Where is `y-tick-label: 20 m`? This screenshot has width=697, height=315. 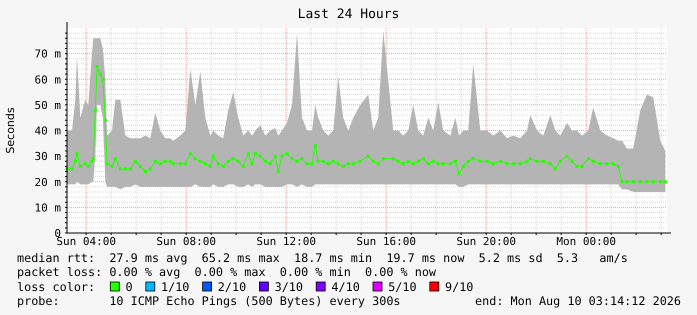
y-tick-label: 20 m is located at coordinates (48, 182).